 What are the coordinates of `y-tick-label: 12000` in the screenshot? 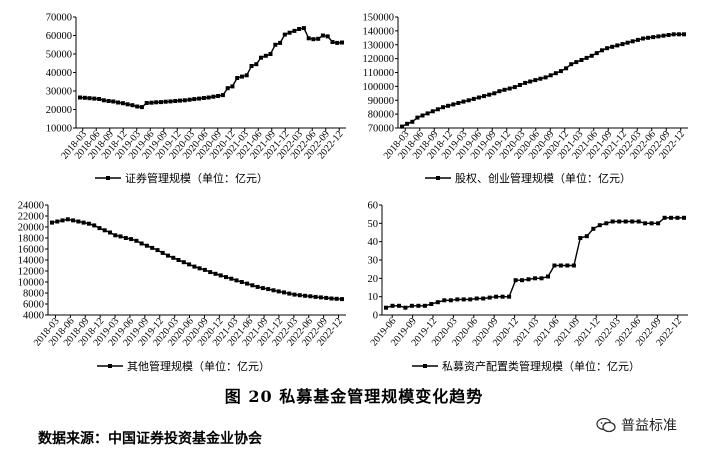 It's located at (31, 272).